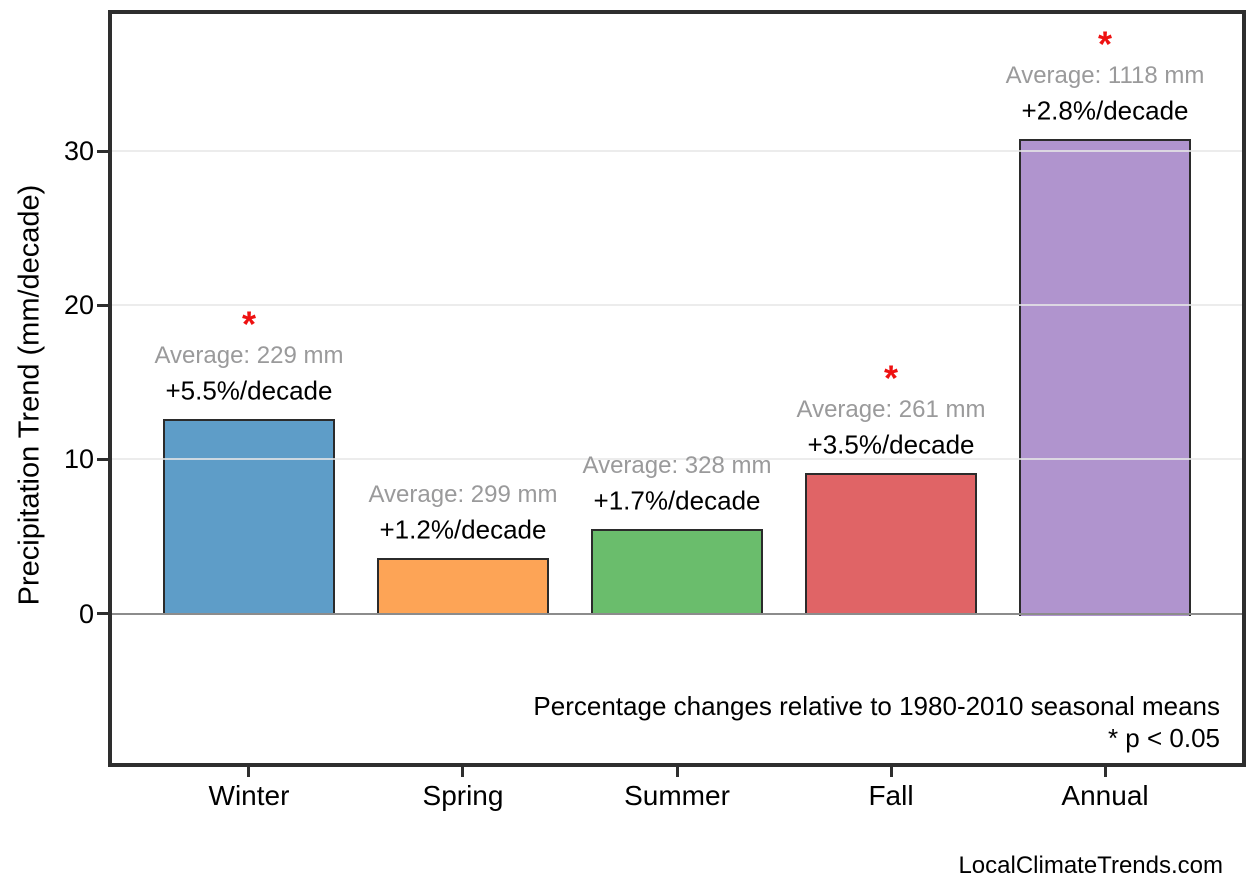 Image resolution: width=1258 pixels, height=893 pixels. Describe the element at coordinates (677, 459) in the screenshot. I see `gridline-y10` at that location.